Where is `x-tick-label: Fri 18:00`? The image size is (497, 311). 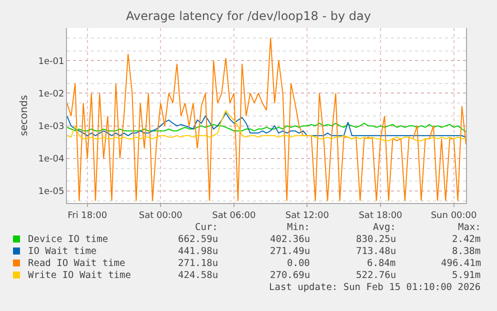 x-tick-label: Fri 18:00 is located at coordinates (88, 215).